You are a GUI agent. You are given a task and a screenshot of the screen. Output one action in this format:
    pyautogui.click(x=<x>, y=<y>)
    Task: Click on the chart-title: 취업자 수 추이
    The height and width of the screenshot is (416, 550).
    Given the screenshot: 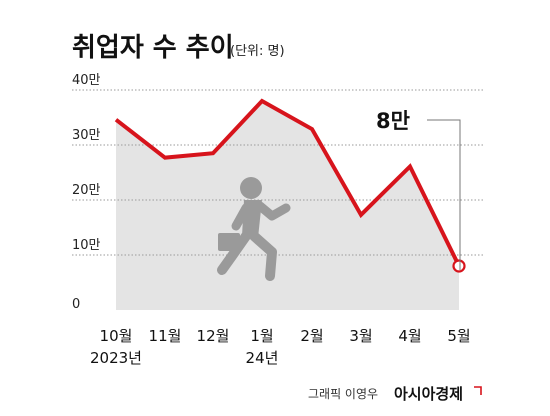 What is the action you would take?
    pyautogui.click(x=153, y=48)
    